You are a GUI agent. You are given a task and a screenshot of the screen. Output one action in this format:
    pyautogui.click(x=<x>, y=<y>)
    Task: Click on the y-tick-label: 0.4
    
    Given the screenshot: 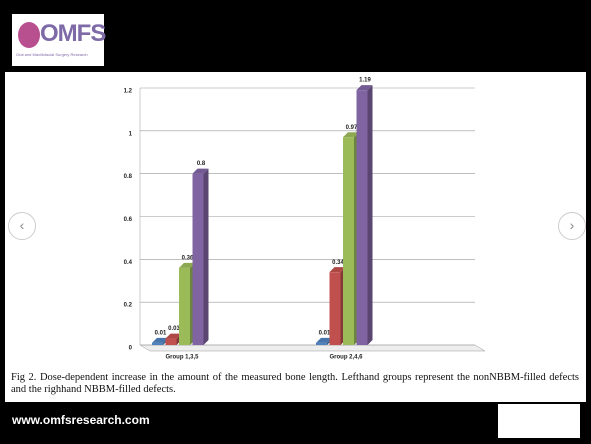 What is the action you would take?
    pyautogui.click(x=128, y=263)
    